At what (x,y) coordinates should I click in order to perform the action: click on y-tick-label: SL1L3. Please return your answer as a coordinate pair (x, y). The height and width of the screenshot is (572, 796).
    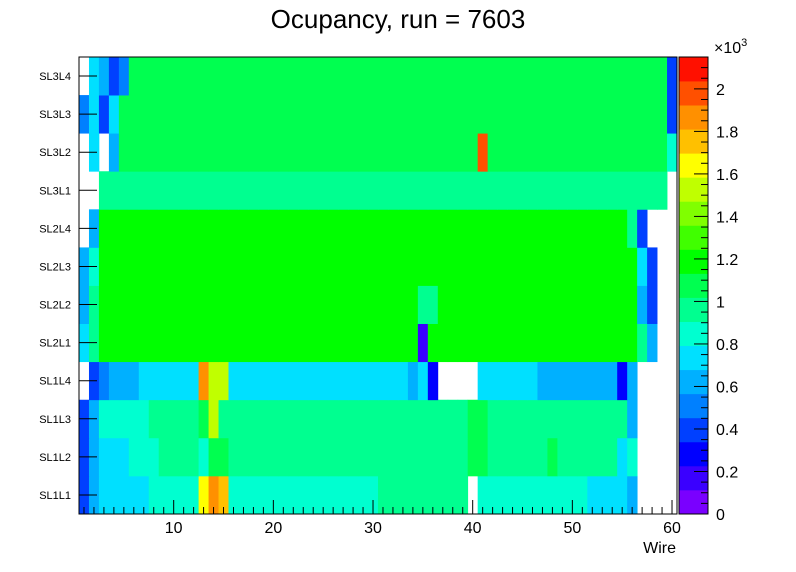
    Looking at the image, I should click on (55, 420).